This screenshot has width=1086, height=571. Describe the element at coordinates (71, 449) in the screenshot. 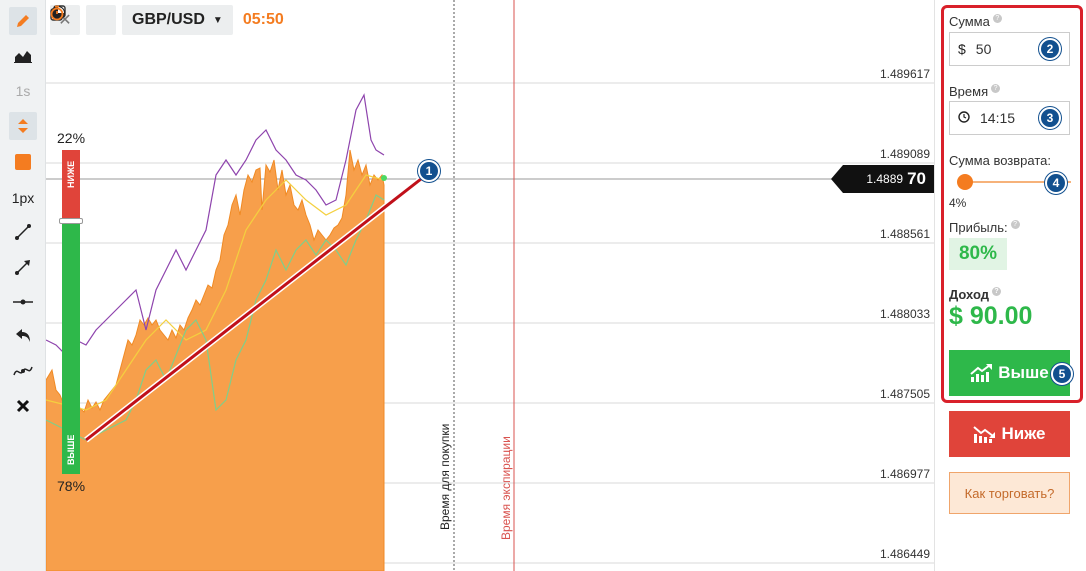

I see `sentiment-up-label: ВЫШЕ` at that location.